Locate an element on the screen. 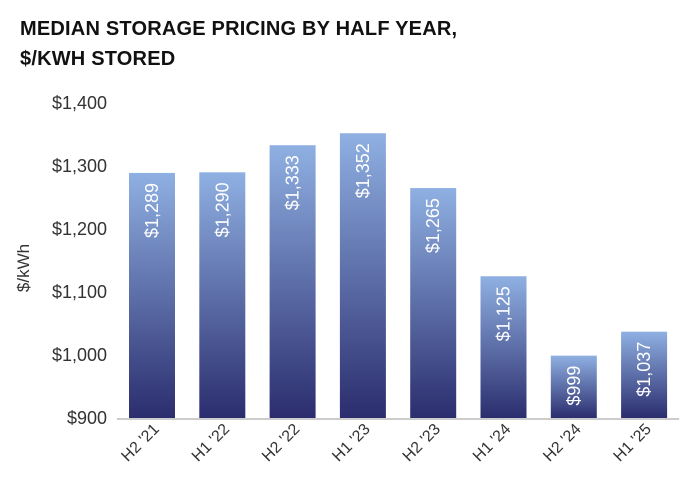 The image size is (689, 494). chart-title-line-2: $/KWH STORED is located at coordinates (98, 59).